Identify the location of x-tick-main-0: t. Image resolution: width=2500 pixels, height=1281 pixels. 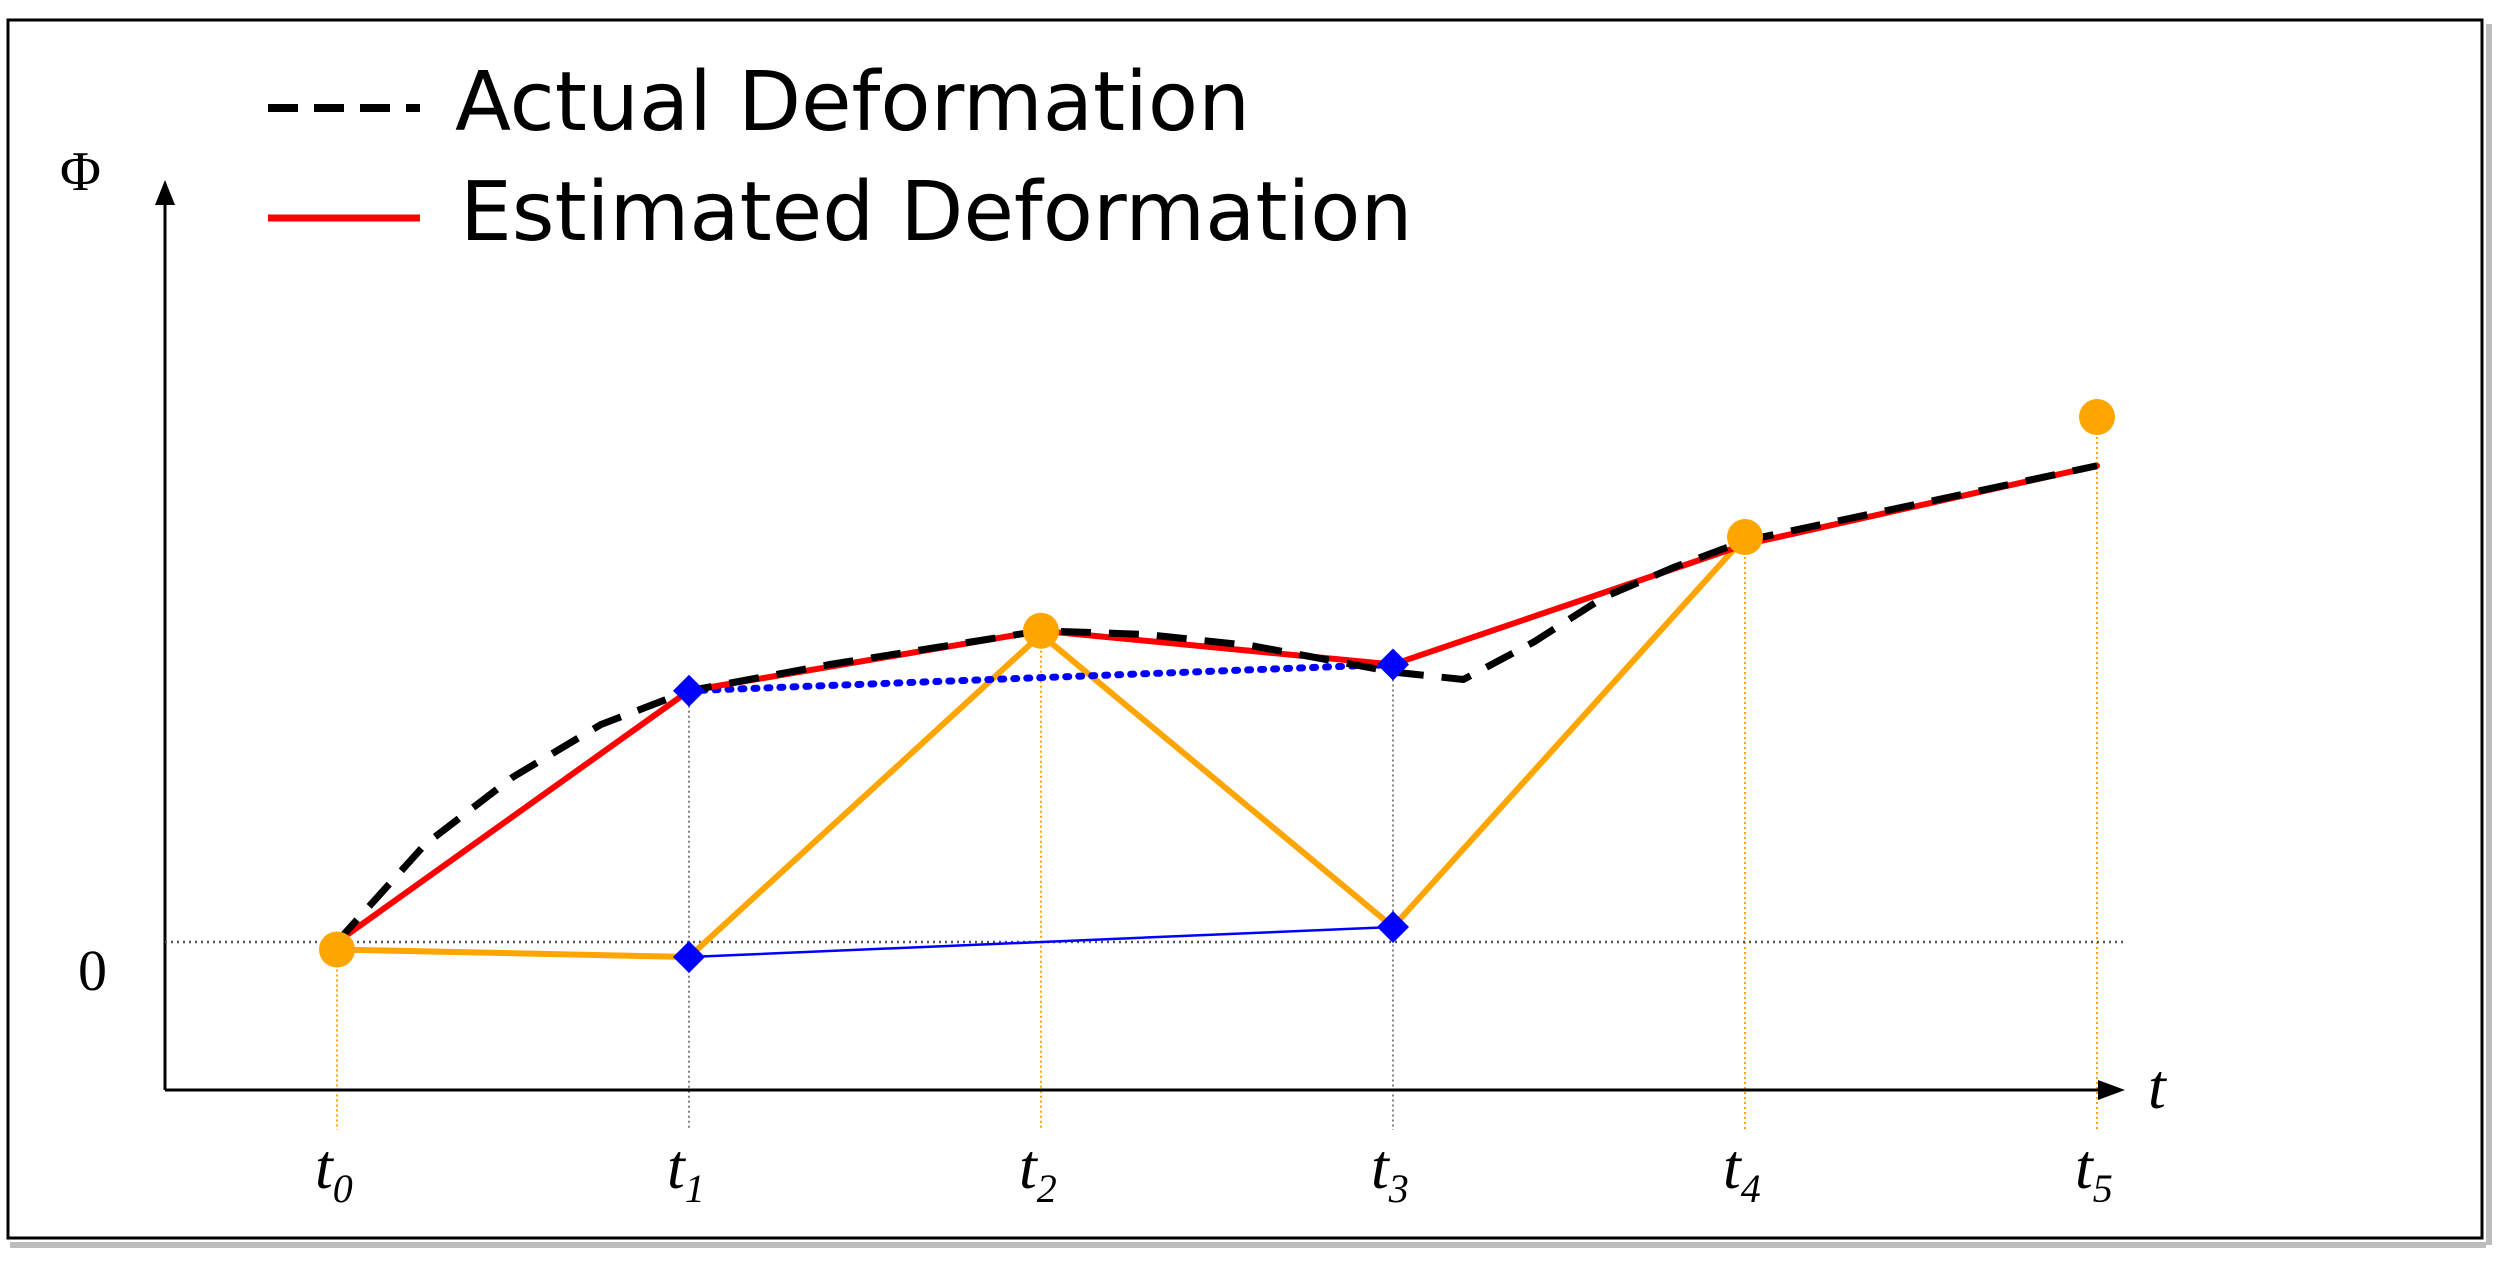
(325, 1166).